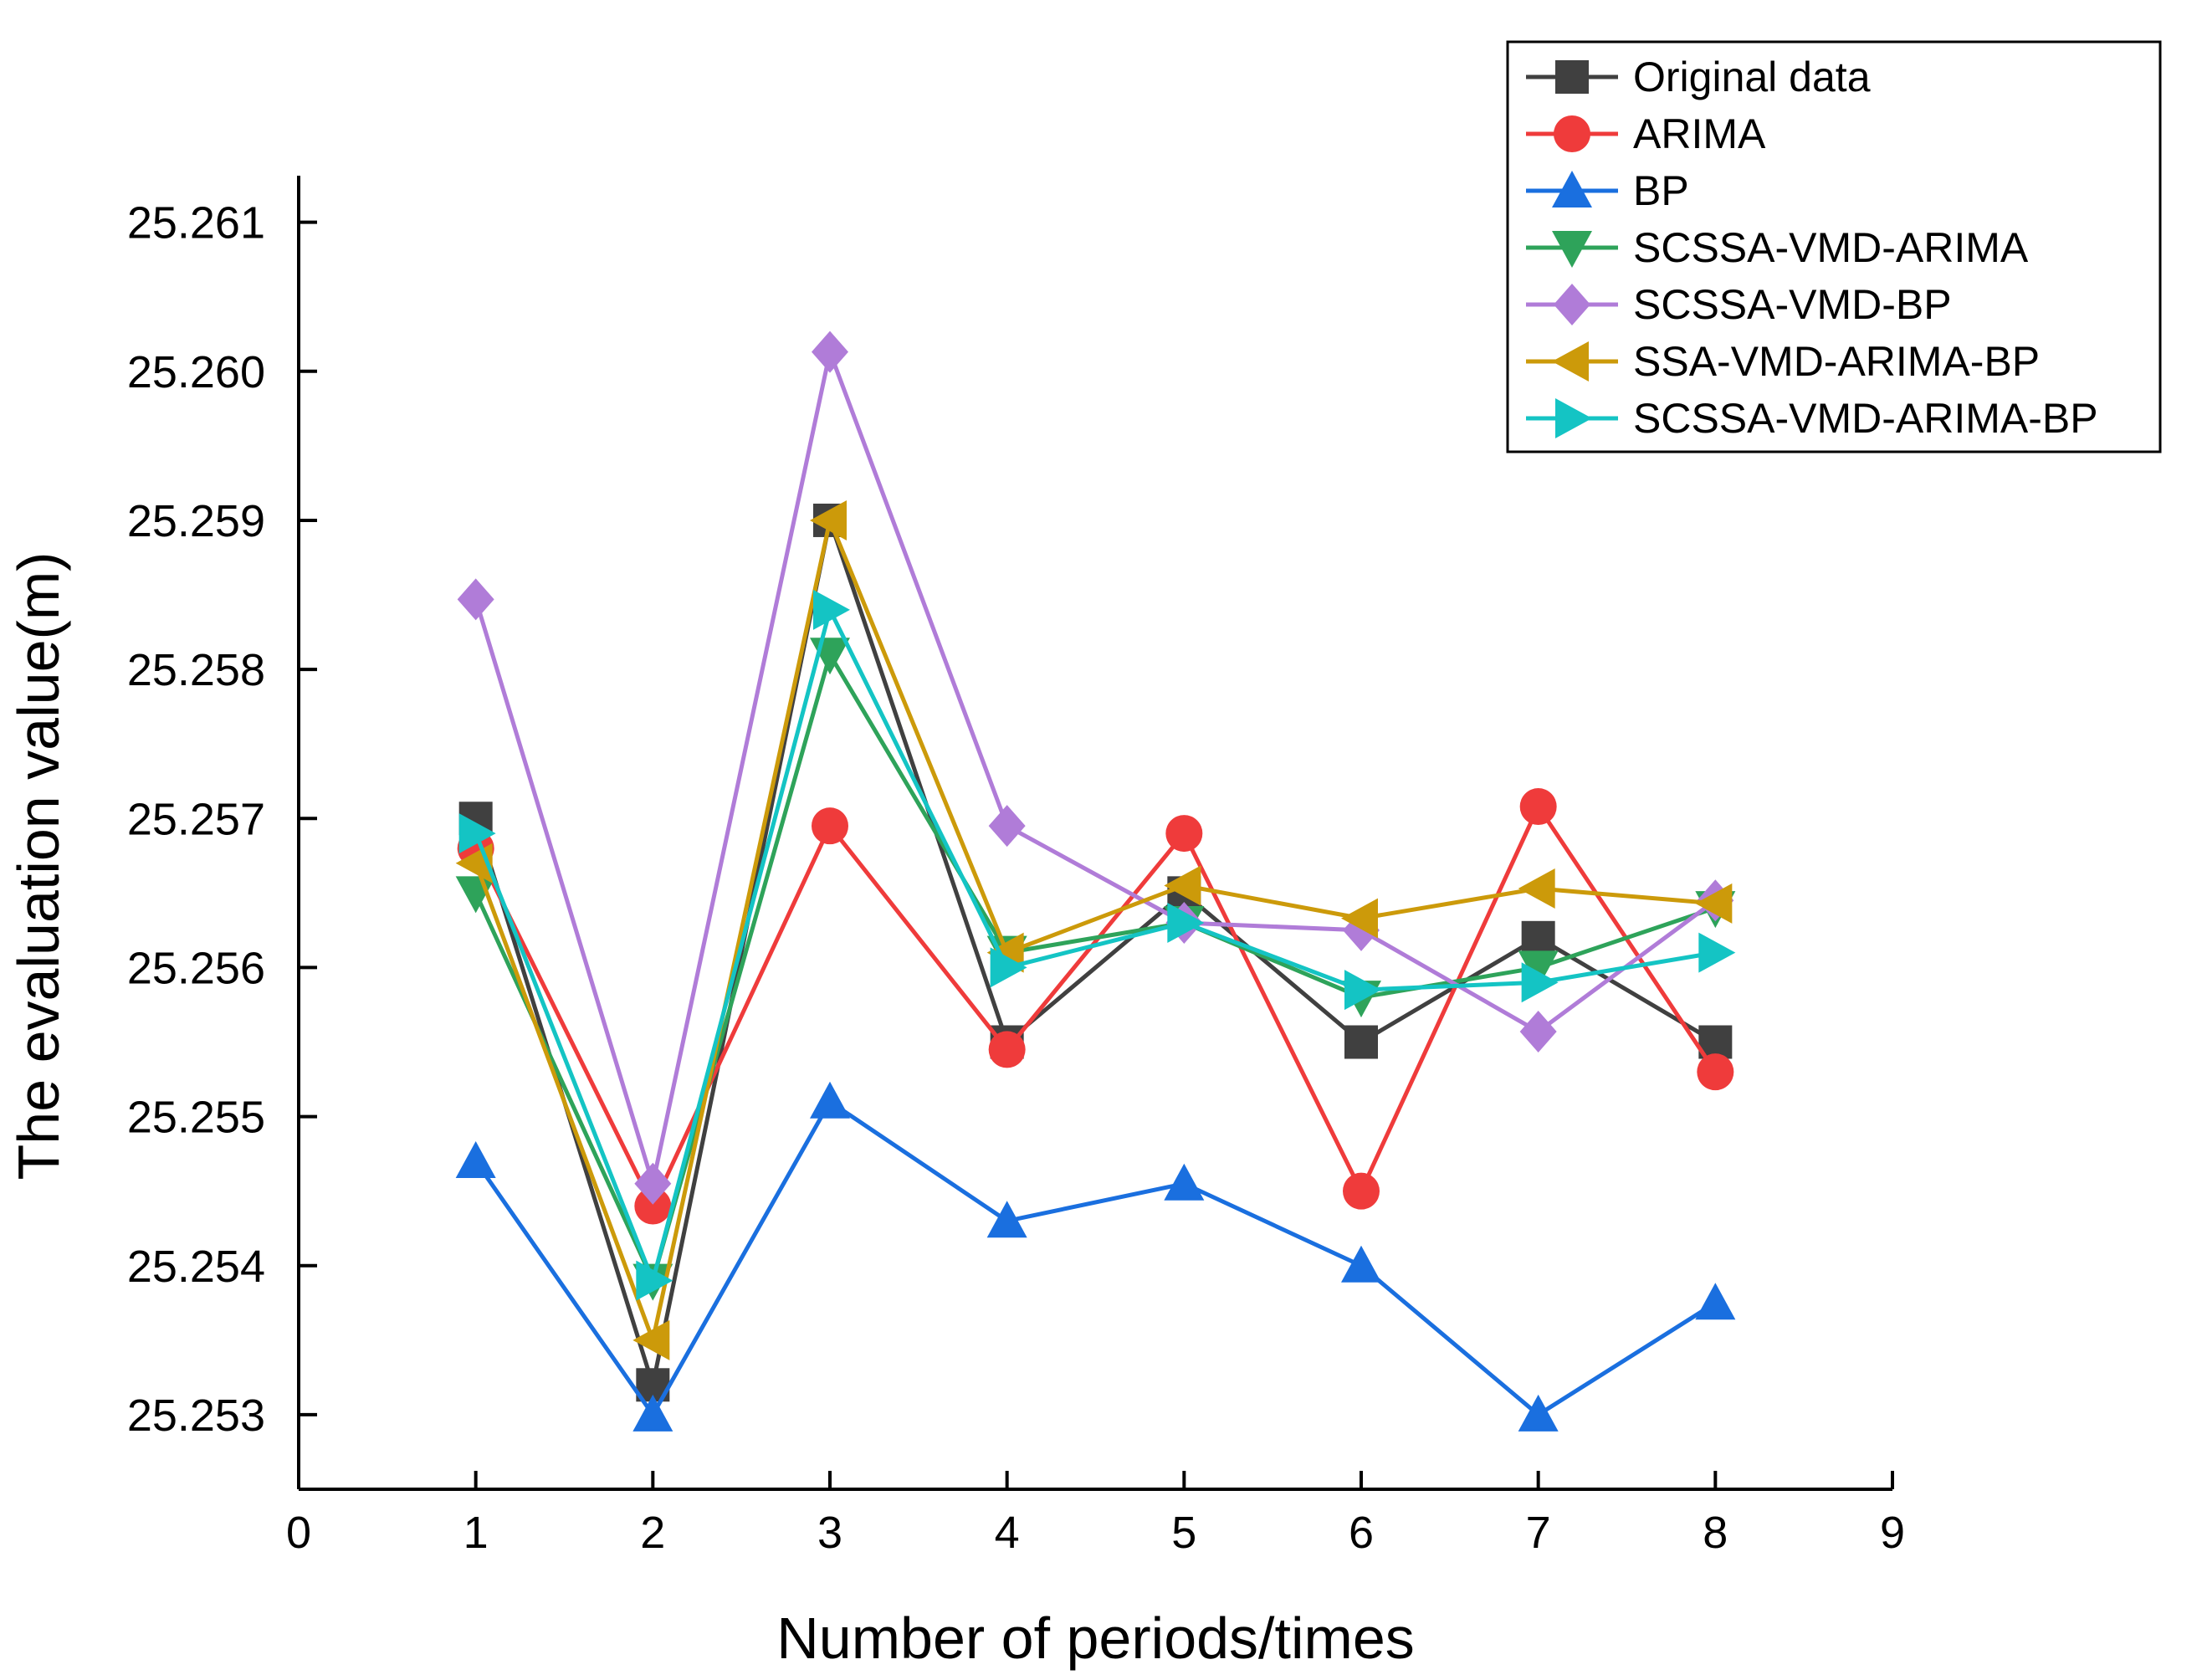 Image resolution: width=2202 pixels, height=1680 pixels. I want to click on legend-label: ARIMA, so click(1700, 133).